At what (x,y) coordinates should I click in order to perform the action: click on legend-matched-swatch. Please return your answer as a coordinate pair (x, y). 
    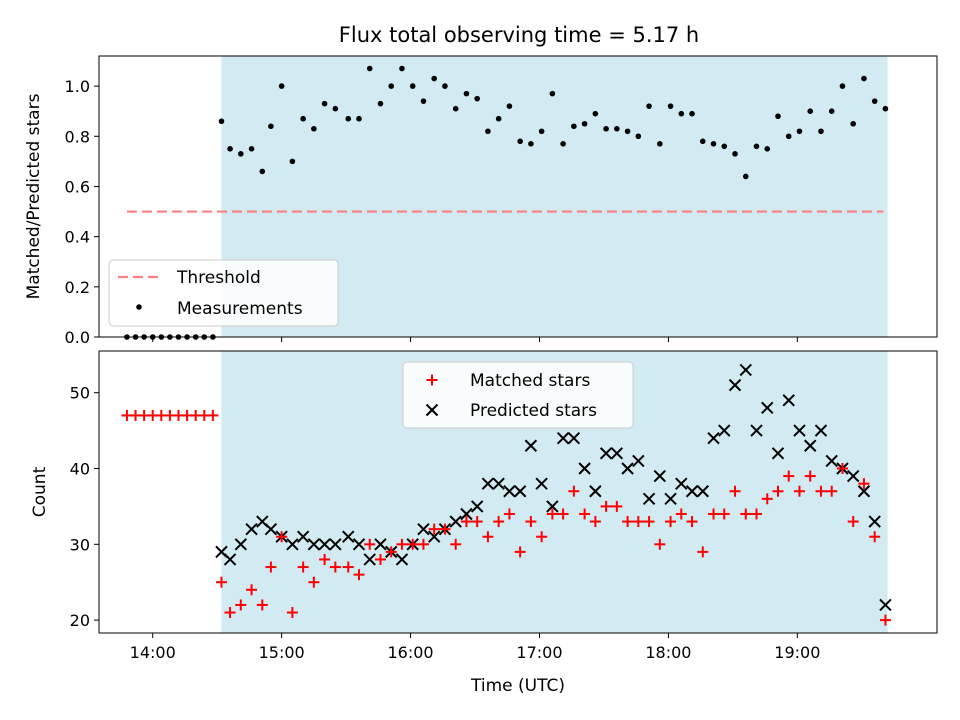
    Looking at the image, I should click on (432, 380).